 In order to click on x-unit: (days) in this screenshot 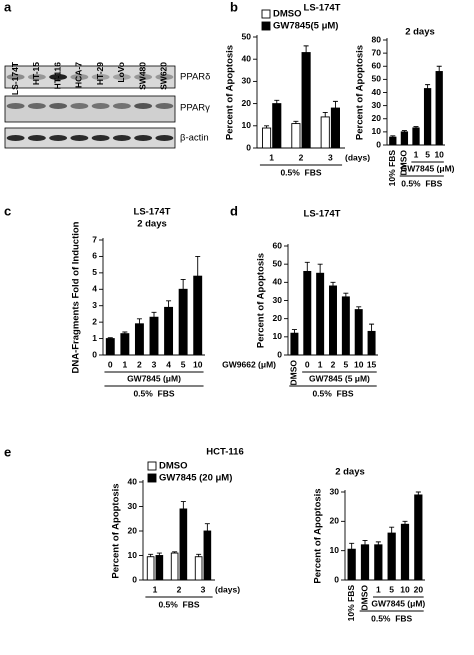, I will do `click(357, 157)`.